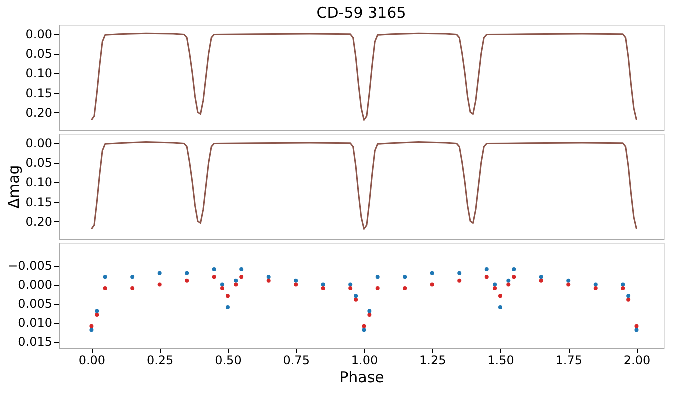 The image size is (673, 406). What do you see at coordinates (35, 342) in the screenshot?
I see `y-tick-label: 0.015` at bounding box center [35, 342].